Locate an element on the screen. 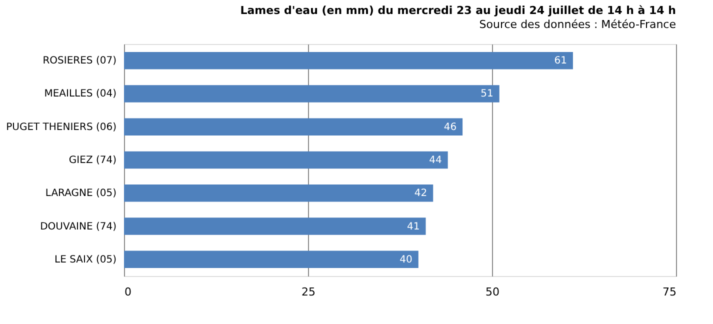 This screenshot has height=324, width=713. x-tick-label: 0 is located at coordinates (128, 292).